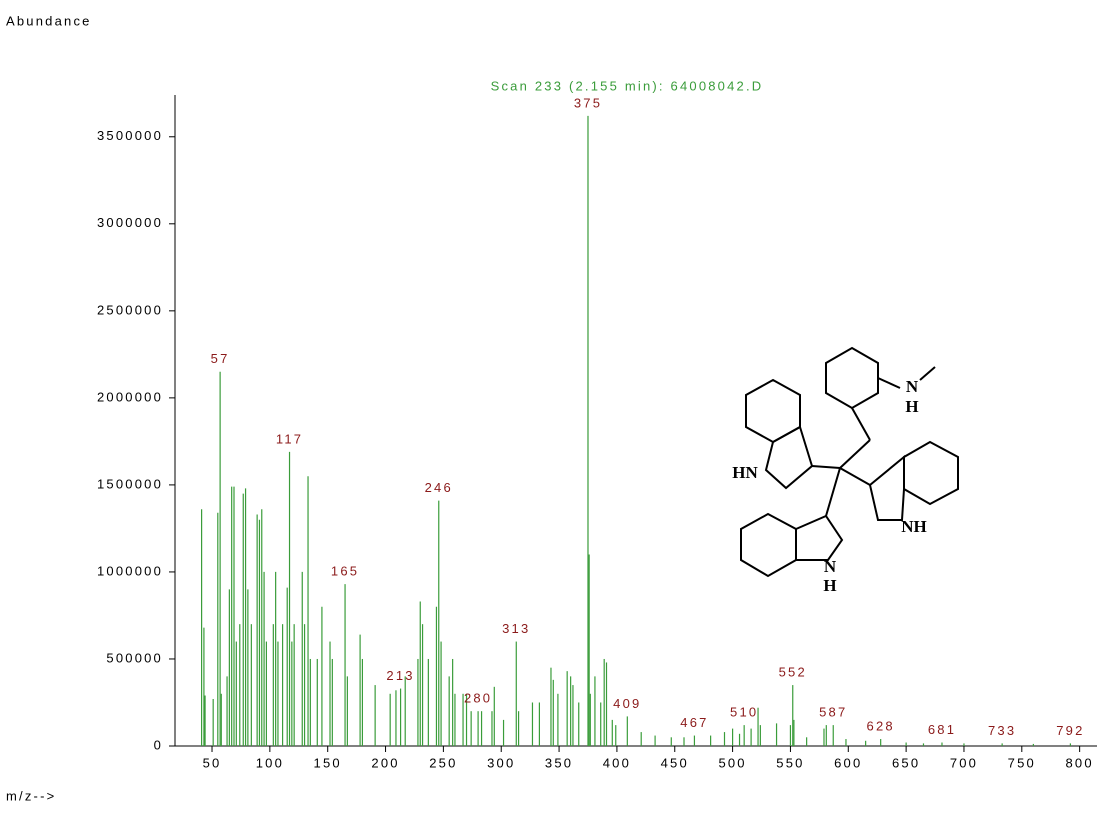  Describe the element at coordinates (443, 762) in the screenshot. I see `x-tick-label: 250` at that location.